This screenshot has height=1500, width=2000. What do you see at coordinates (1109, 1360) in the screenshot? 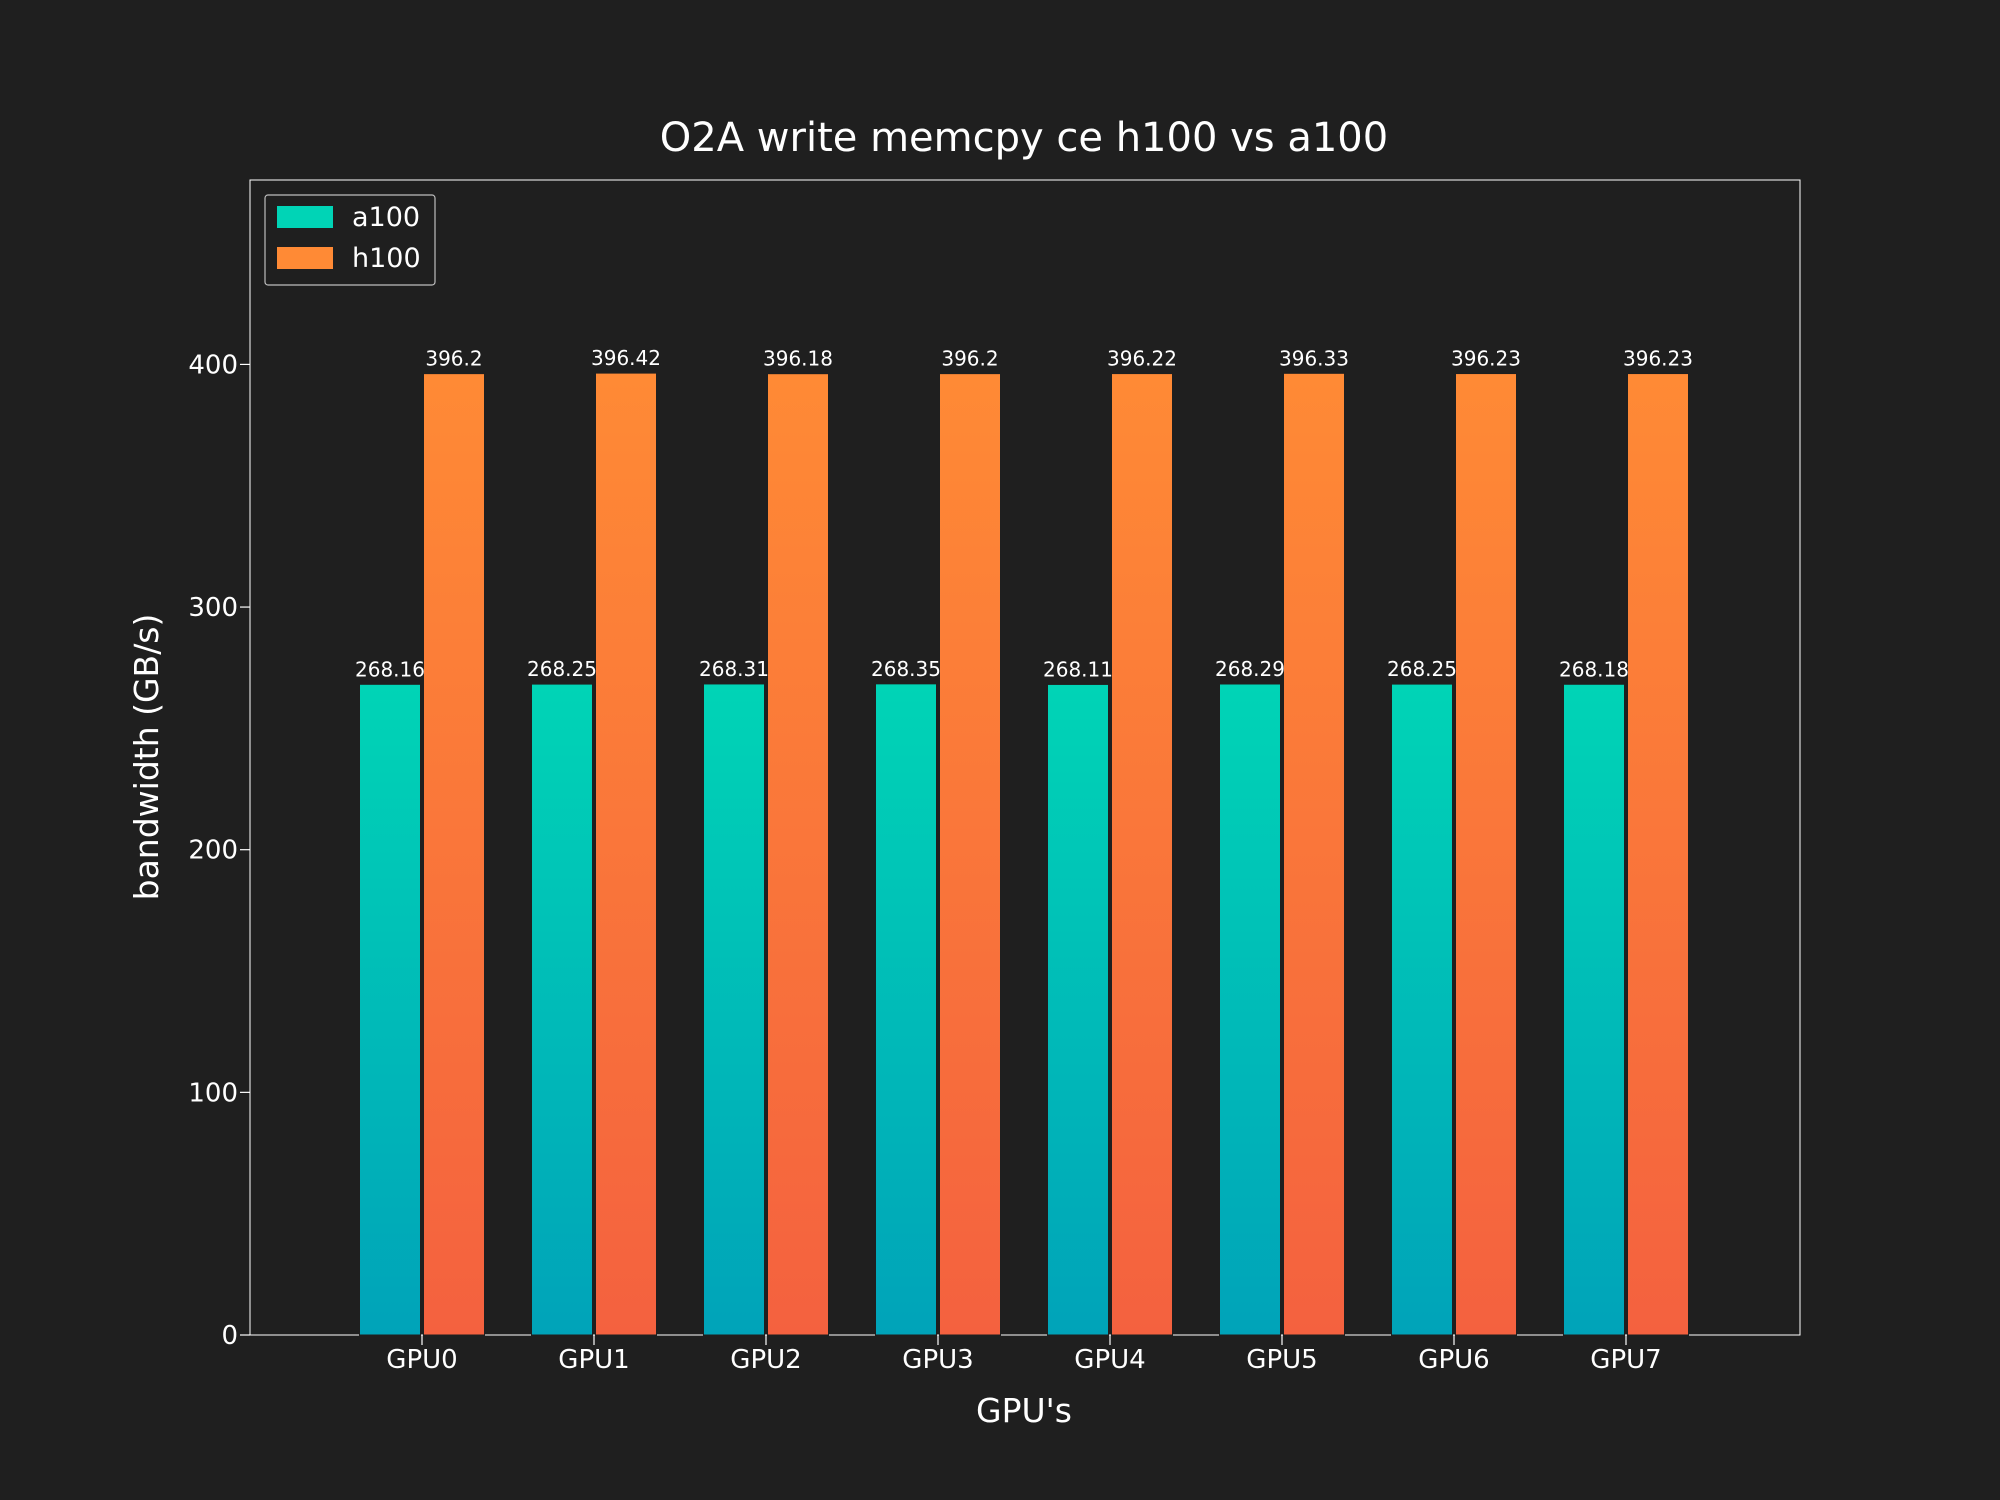
I see `x-tick-label-gpu4: GPU4` at bounding box center [1109, 1360].